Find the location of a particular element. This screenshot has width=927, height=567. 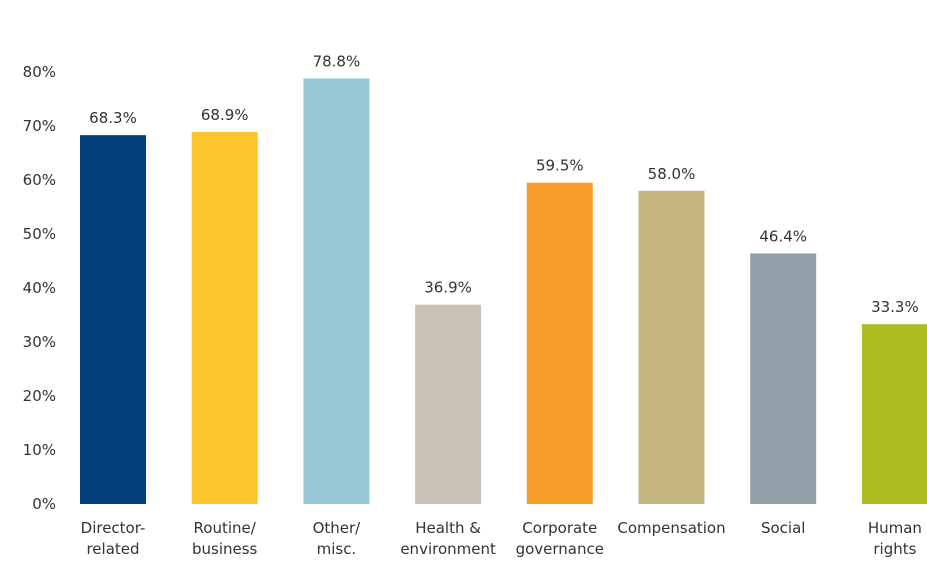

x-category-label-line: environment is located at coordinates (448, 549).